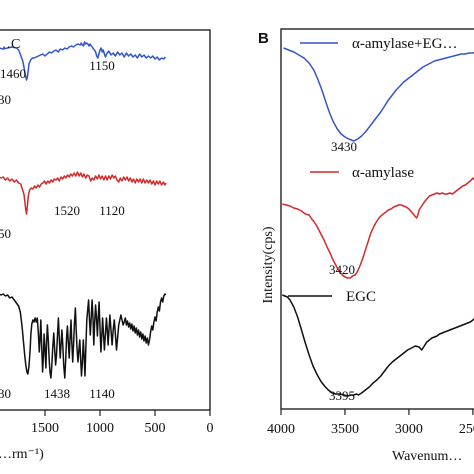 The width and height of the screenshot is (474, 474). Describe the element at coordinates (5, 99) in the screenshot. I see `a-top-peak-label: 1630` at that location.